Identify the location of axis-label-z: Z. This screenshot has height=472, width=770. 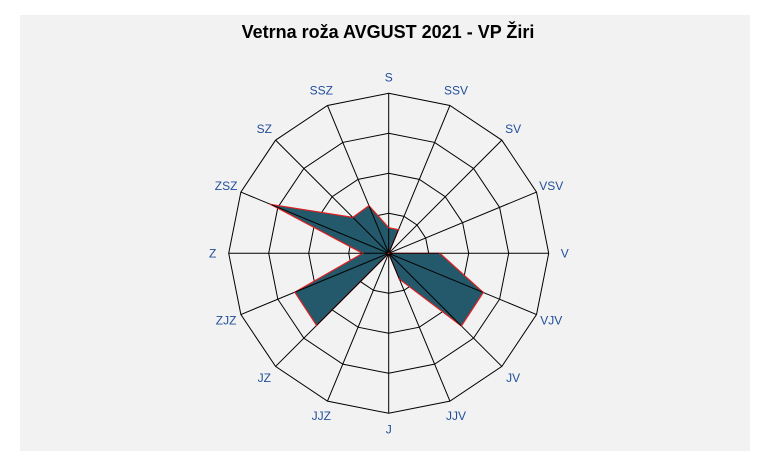
(212, 253).